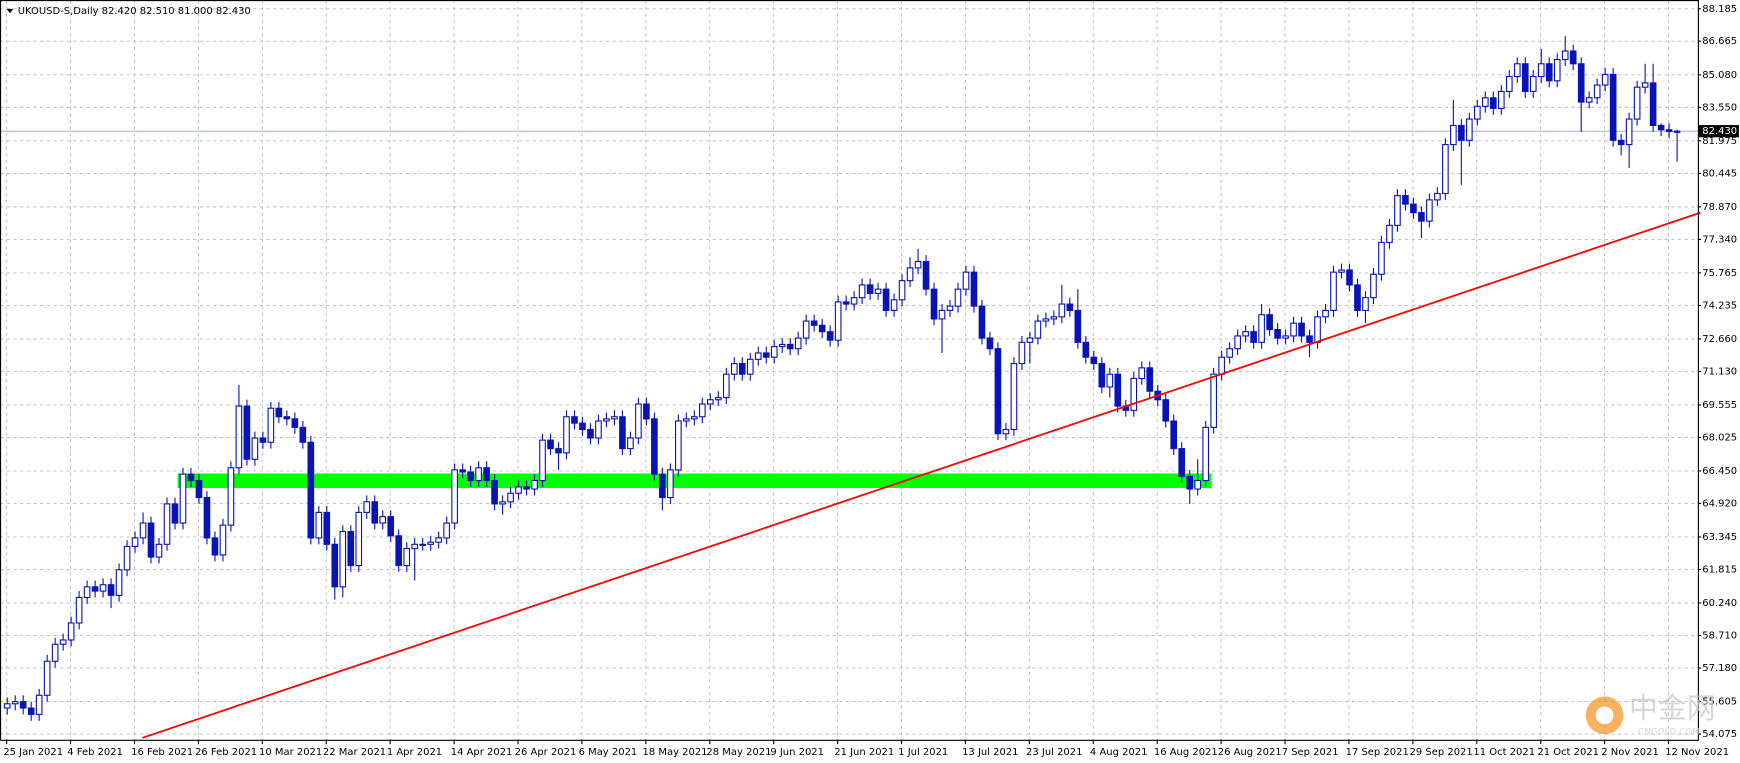 The height and width of the screenshot is (763, 1740). Describe the element at coordinates (1719, 75) in the screenshot. I see `y-tick-label: 85.080` at that location.